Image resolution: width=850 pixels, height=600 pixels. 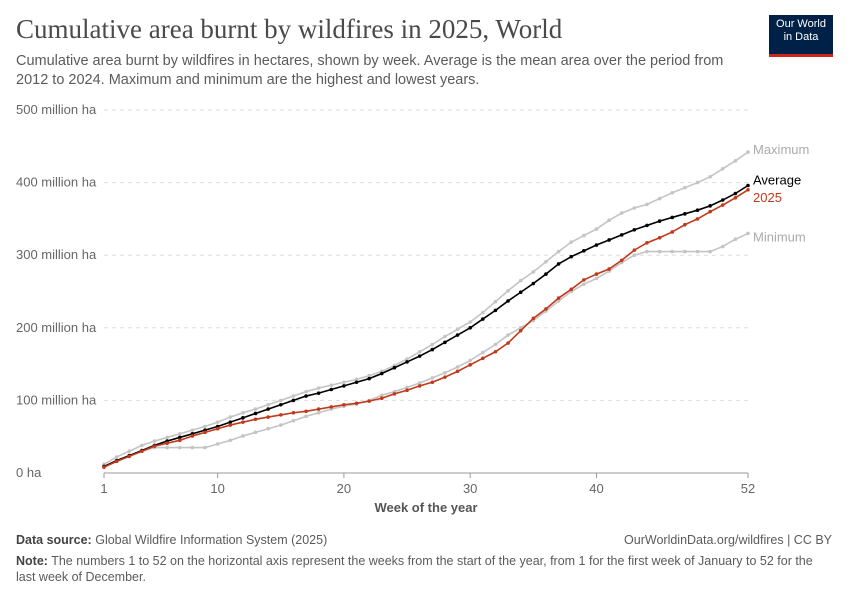 I want to click on x-tick-label: 52, so click(x=748, y=488).